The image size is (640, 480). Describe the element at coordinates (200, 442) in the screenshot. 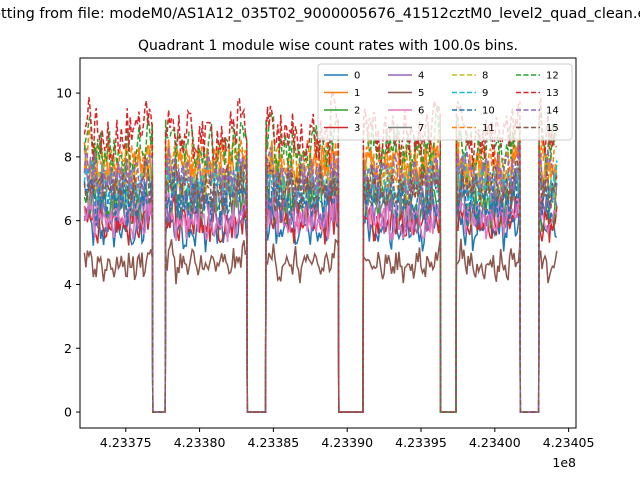

I see `x-tick-label: 4.23380` at that location.